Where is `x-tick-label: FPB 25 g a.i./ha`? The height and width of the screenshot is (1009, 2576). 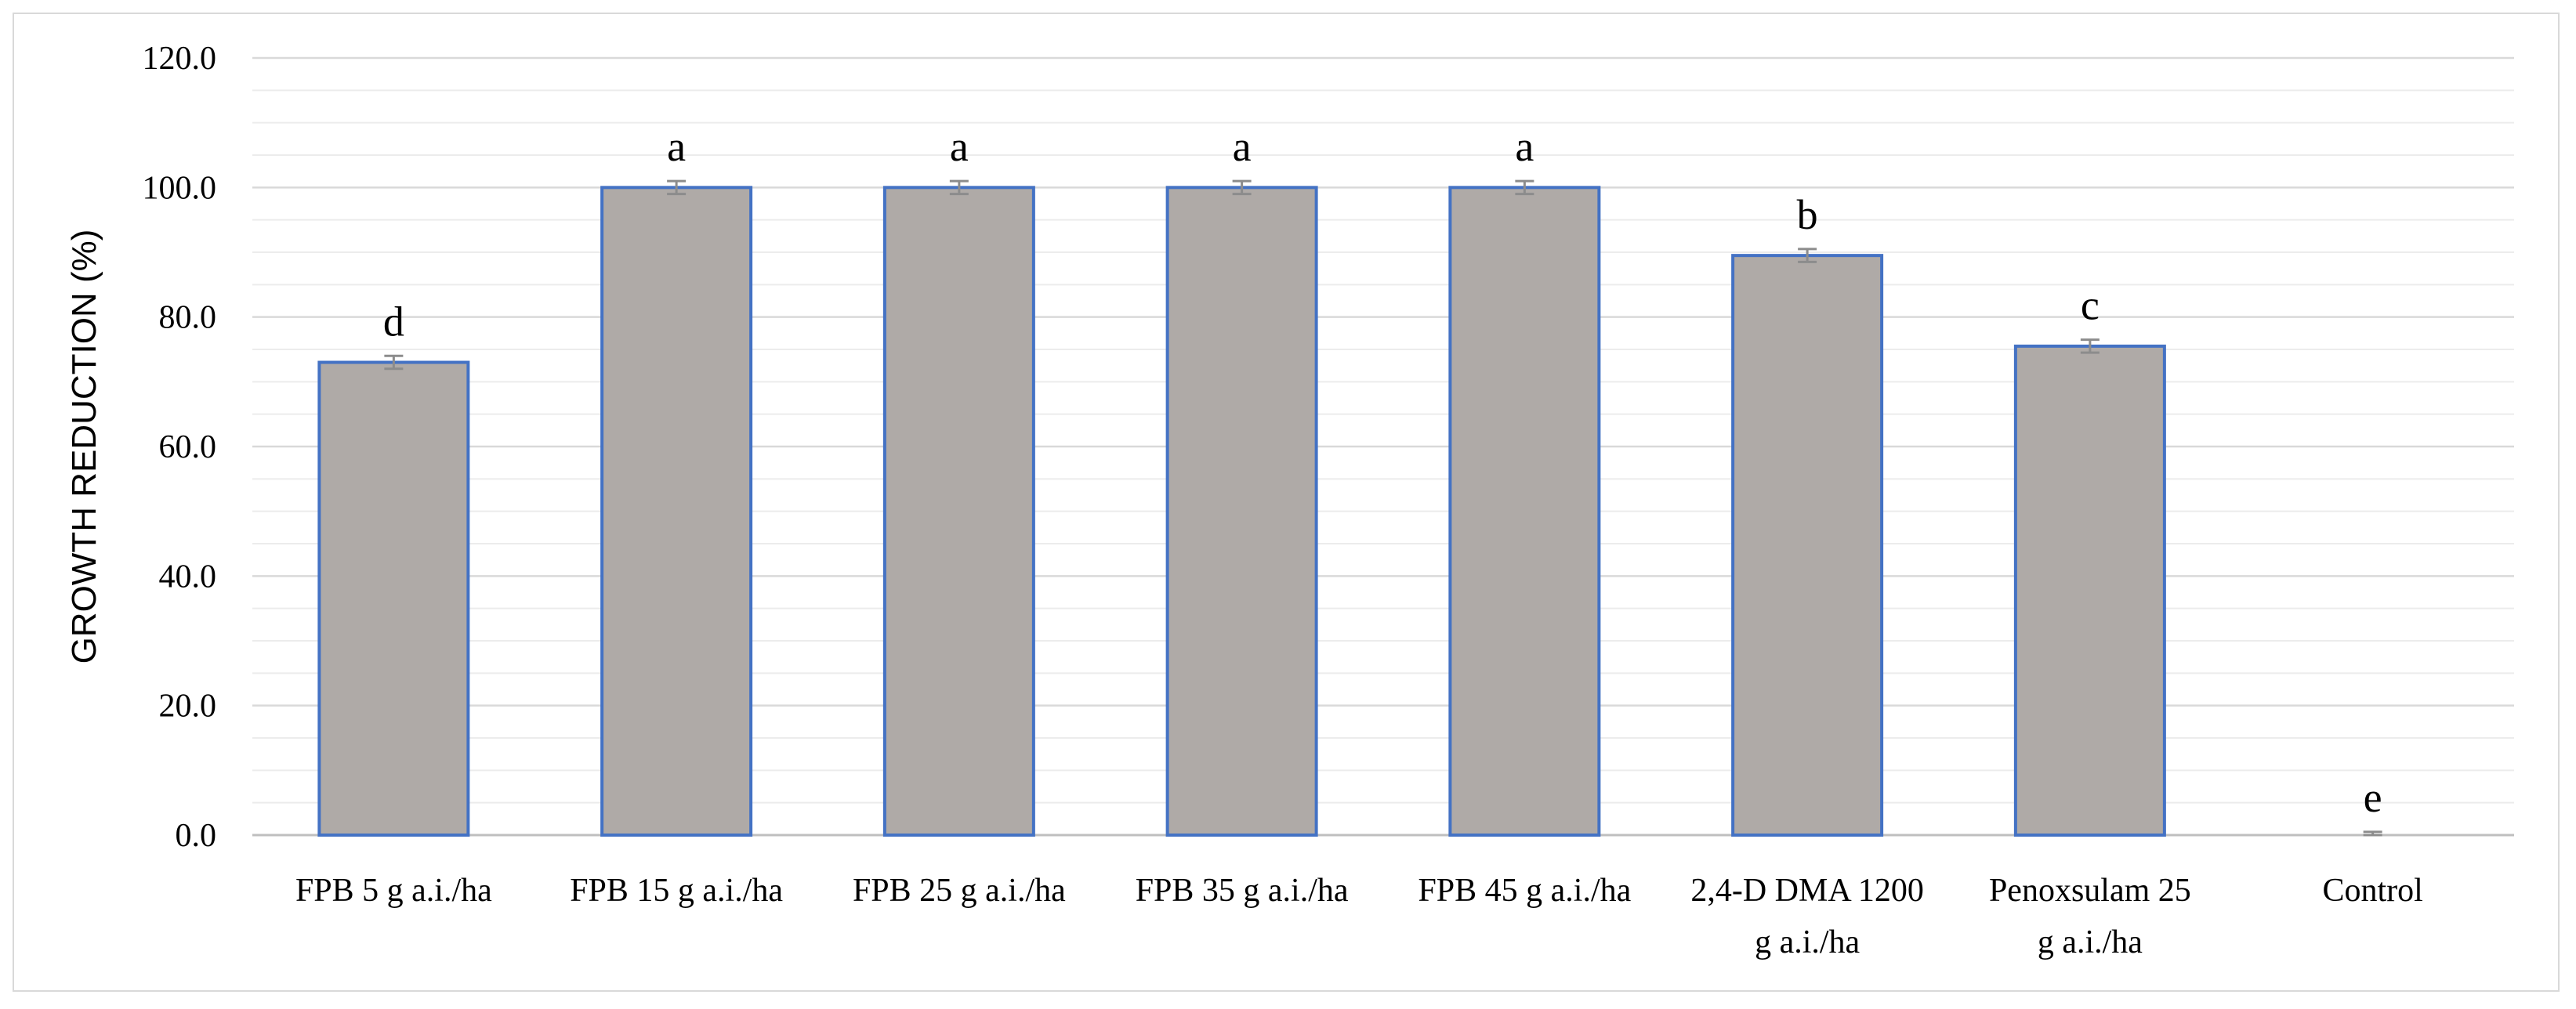 x-tick-label: FPB 25 g a.i./ha is located at coordinates (959, 891).